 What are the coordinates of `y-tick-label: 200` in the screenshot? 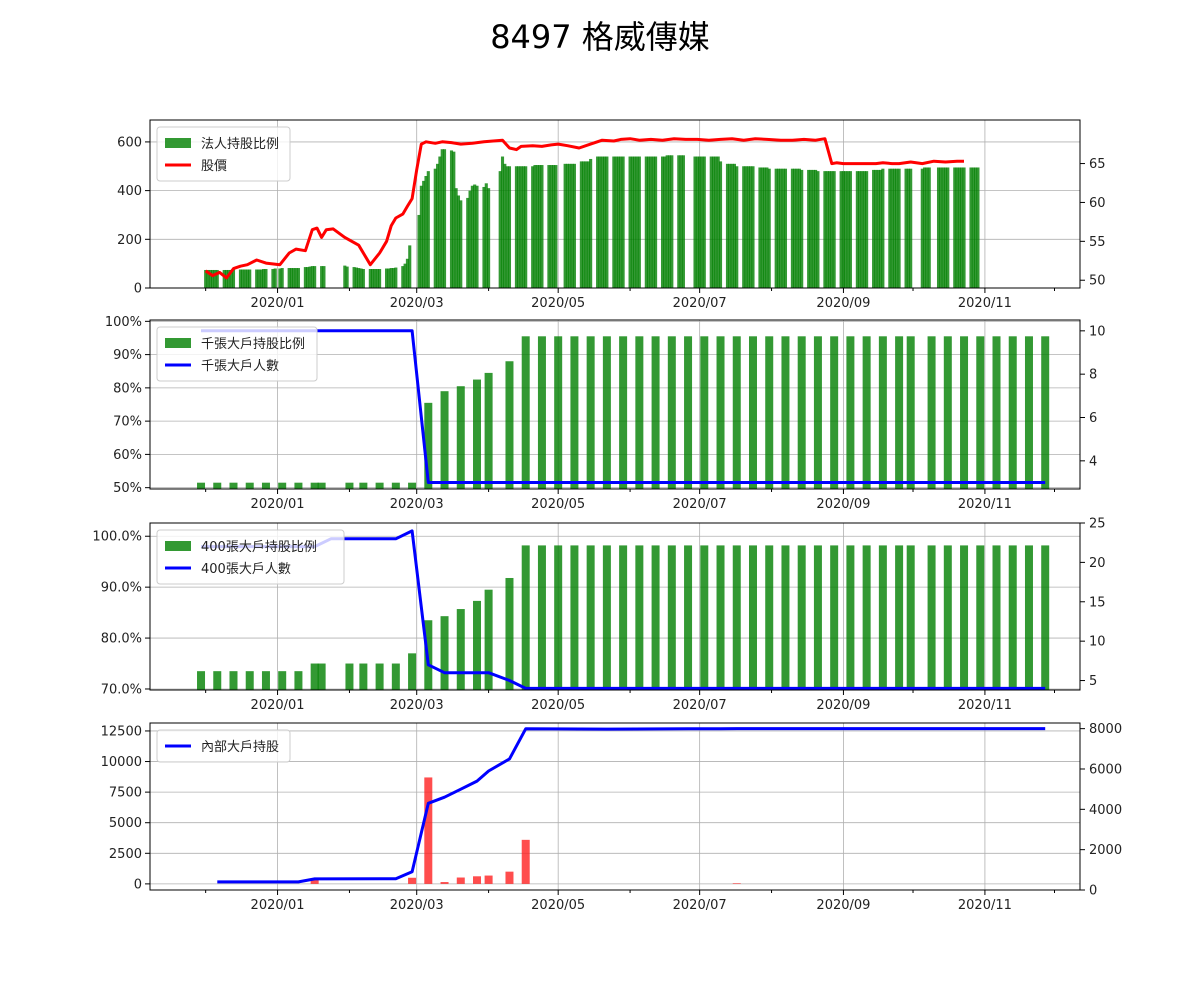 It's located at (129, 240).